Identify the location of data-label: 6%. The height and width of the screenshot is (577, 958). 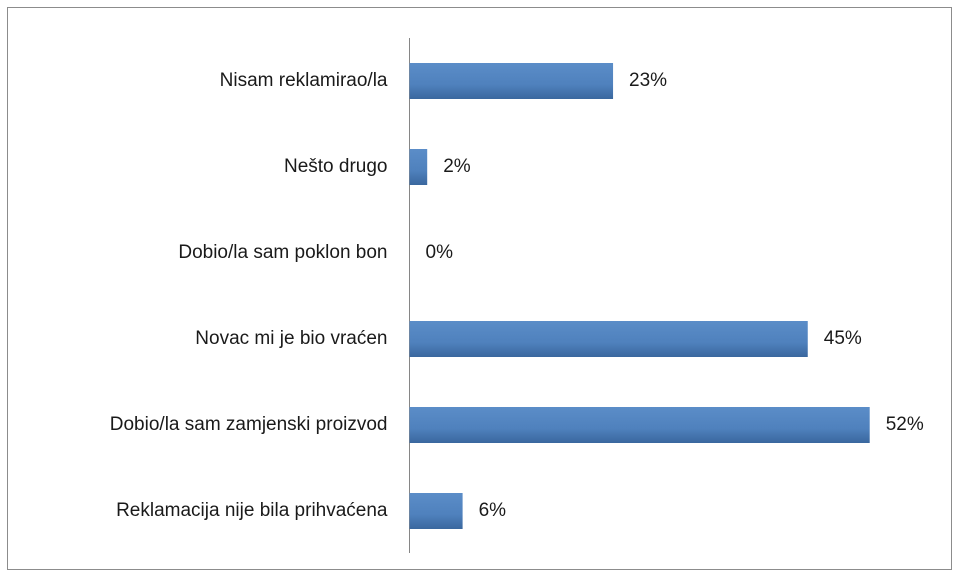
(493, 510).